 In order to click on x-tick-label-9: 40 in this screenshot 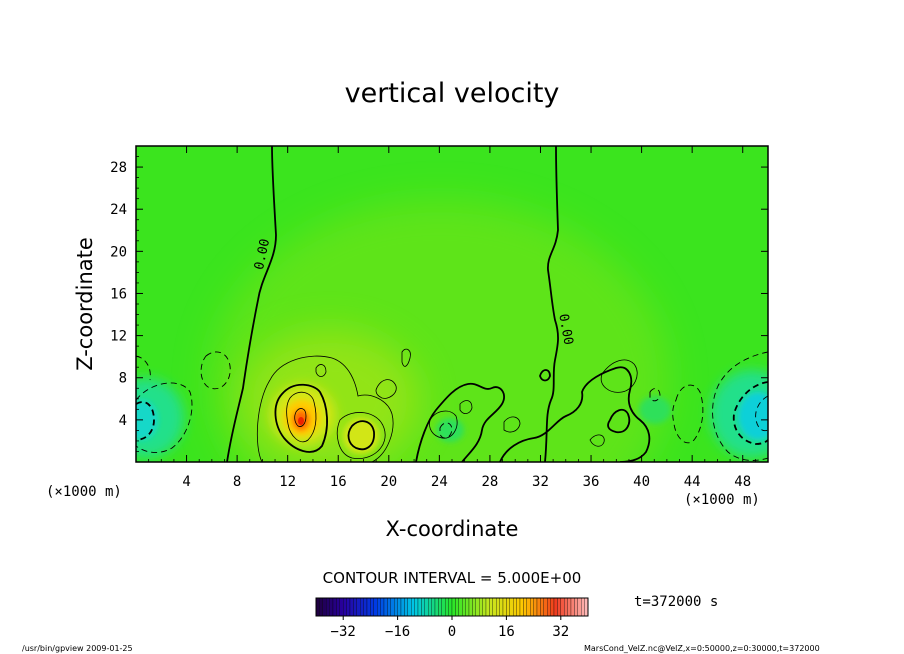, I will do `click(641, 482)`.